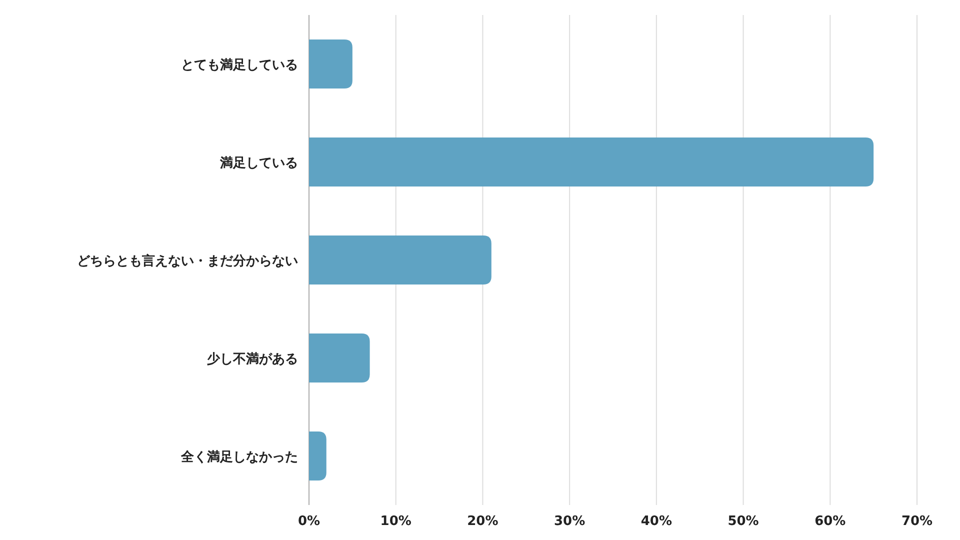 The image size is (960, 540). I want to click on y-tick-label: とても満足している, so click(239, 65).